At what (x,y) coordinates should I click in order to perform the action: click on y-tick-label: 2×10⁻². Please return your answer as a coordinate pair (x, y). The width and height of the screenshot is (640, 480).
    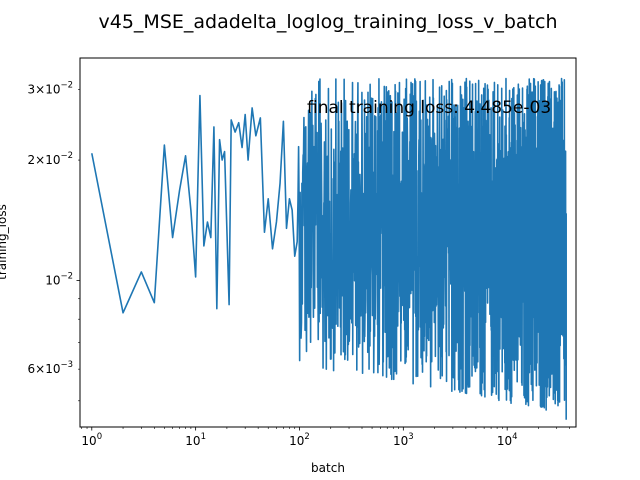
    Looking at the image, I should click on (51, 159).